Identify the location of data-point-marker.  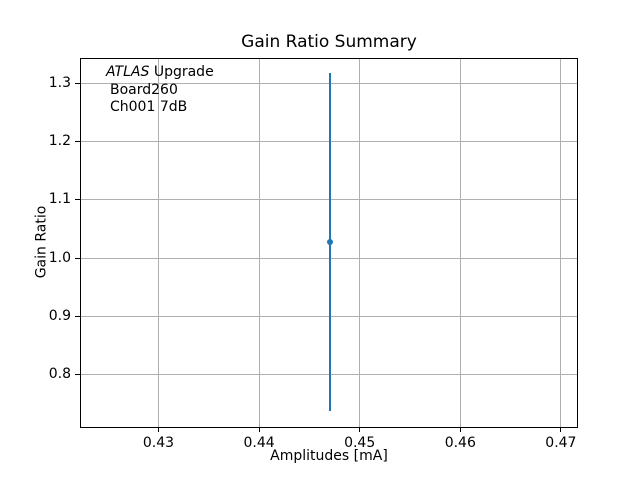
(329, 241).